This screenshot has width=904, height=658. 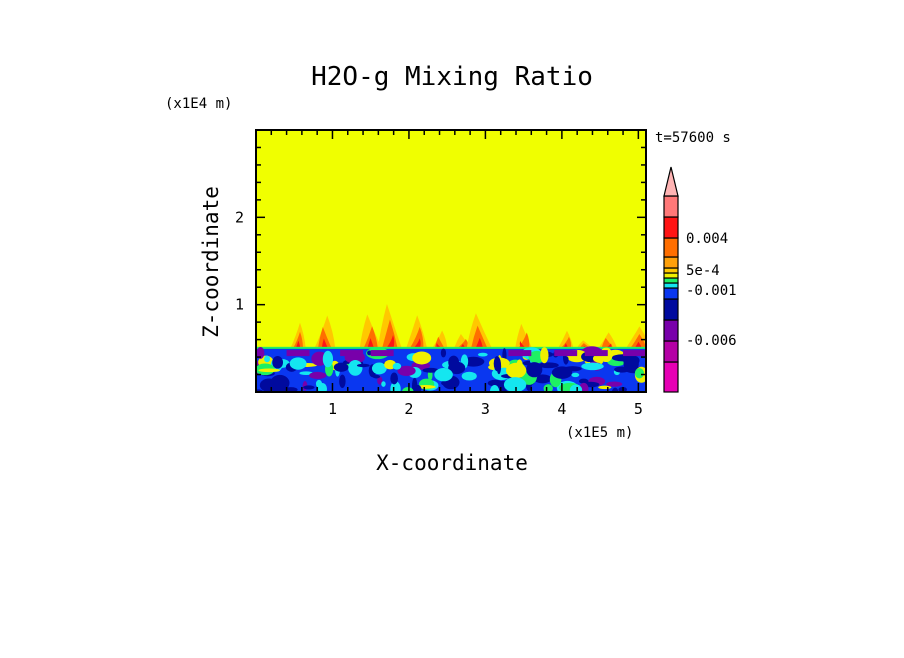 What do you see at coordinates (561, 409) in the screenshot?
I see `x-tick-label: 4` at bounding box center [561, 409].